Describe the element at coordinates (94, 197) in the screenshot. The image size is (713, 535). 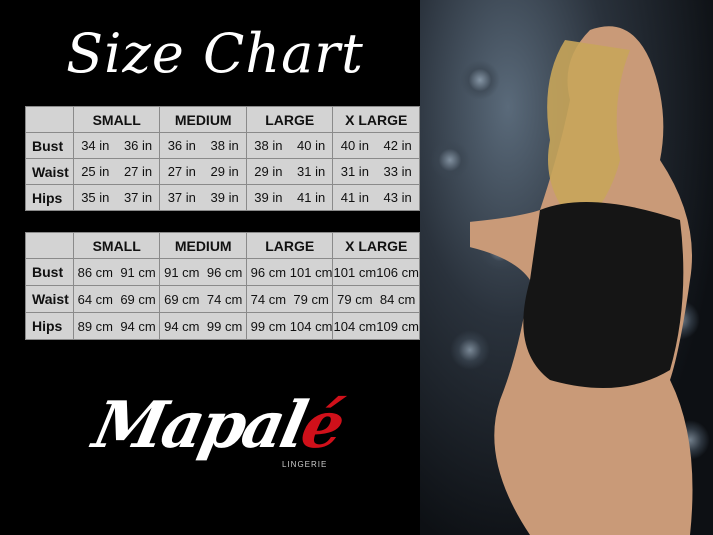
I see `measurement-cell: 35 in` at that location.